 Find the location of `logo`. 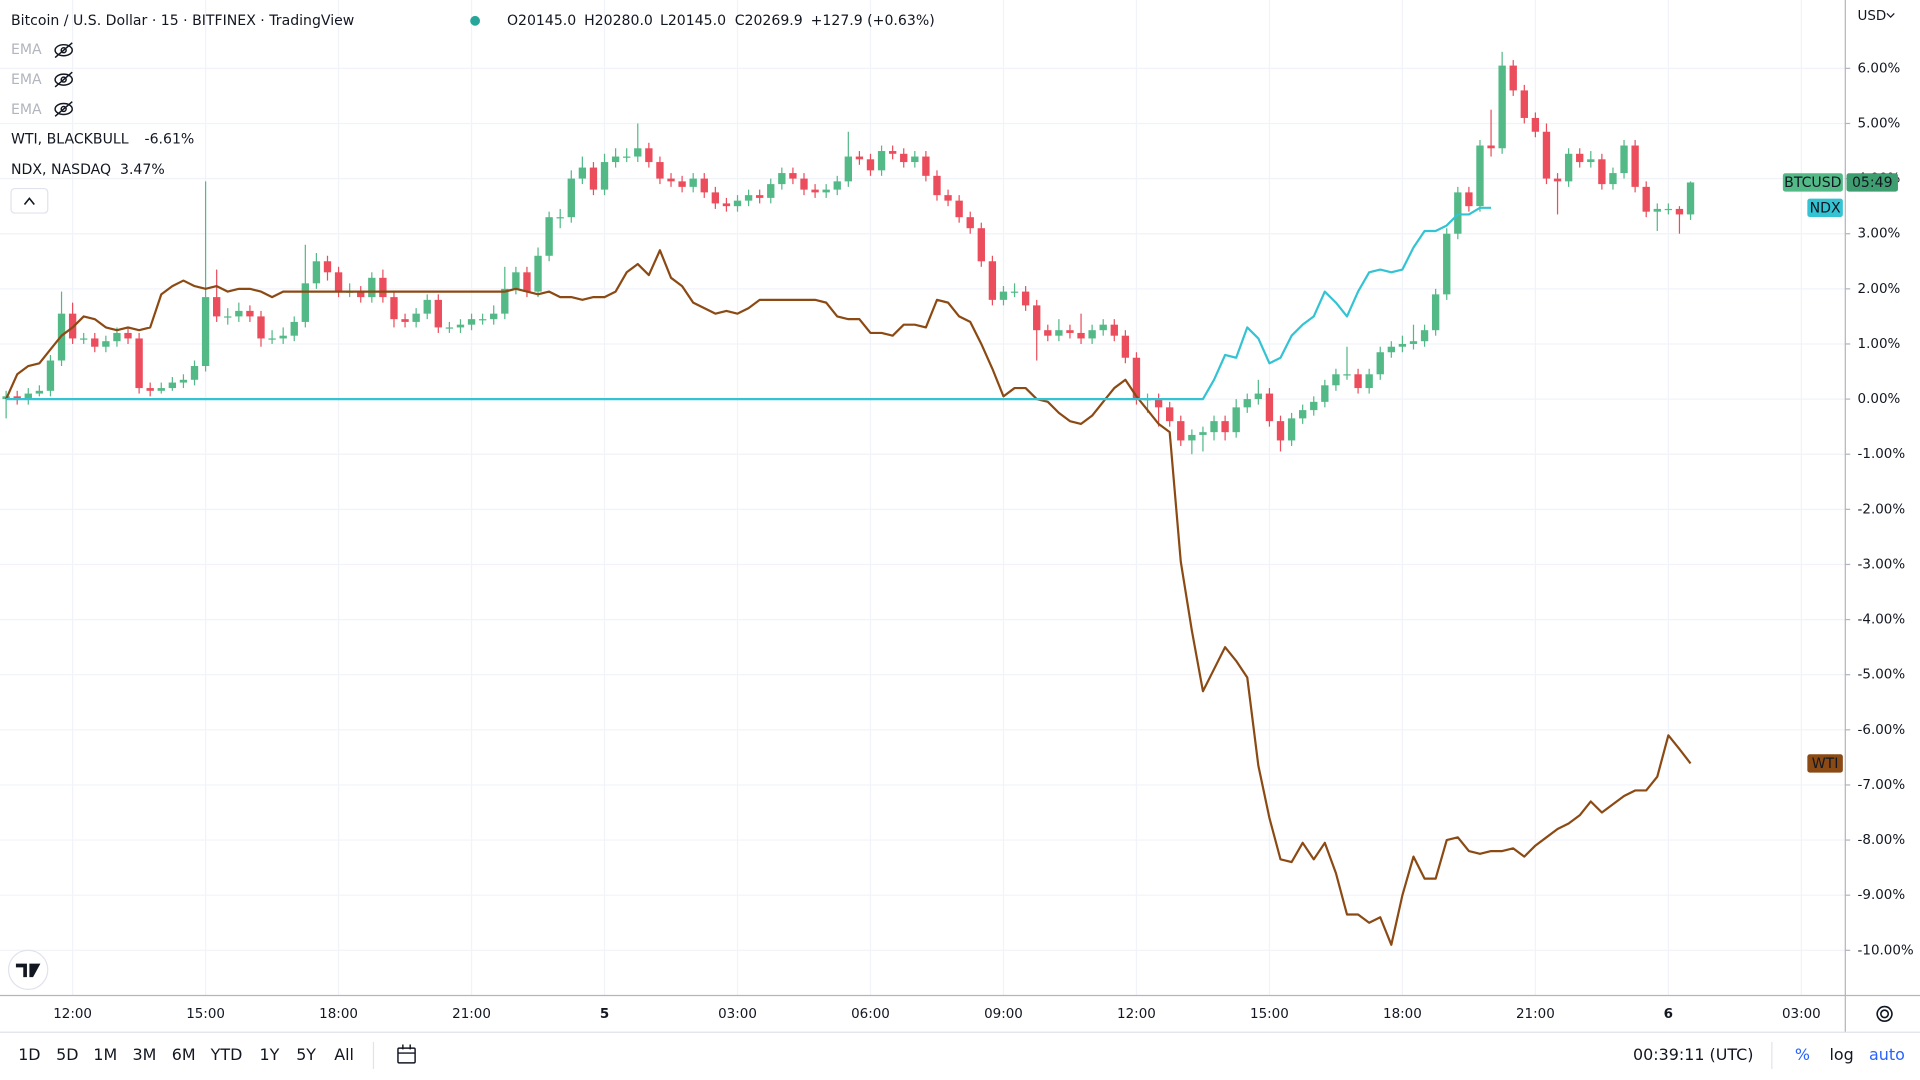

logo is located at coordinates (28, 969).